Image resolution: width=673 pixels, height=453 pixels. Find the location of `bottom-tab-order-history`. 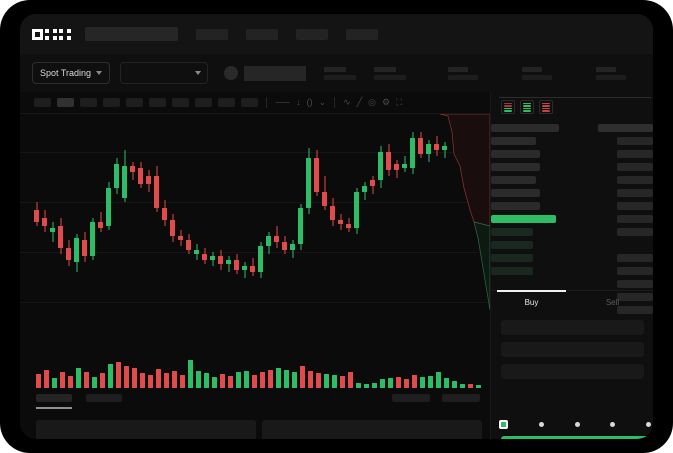

bottom-tab-order-history is located at coordinates (104, 398).